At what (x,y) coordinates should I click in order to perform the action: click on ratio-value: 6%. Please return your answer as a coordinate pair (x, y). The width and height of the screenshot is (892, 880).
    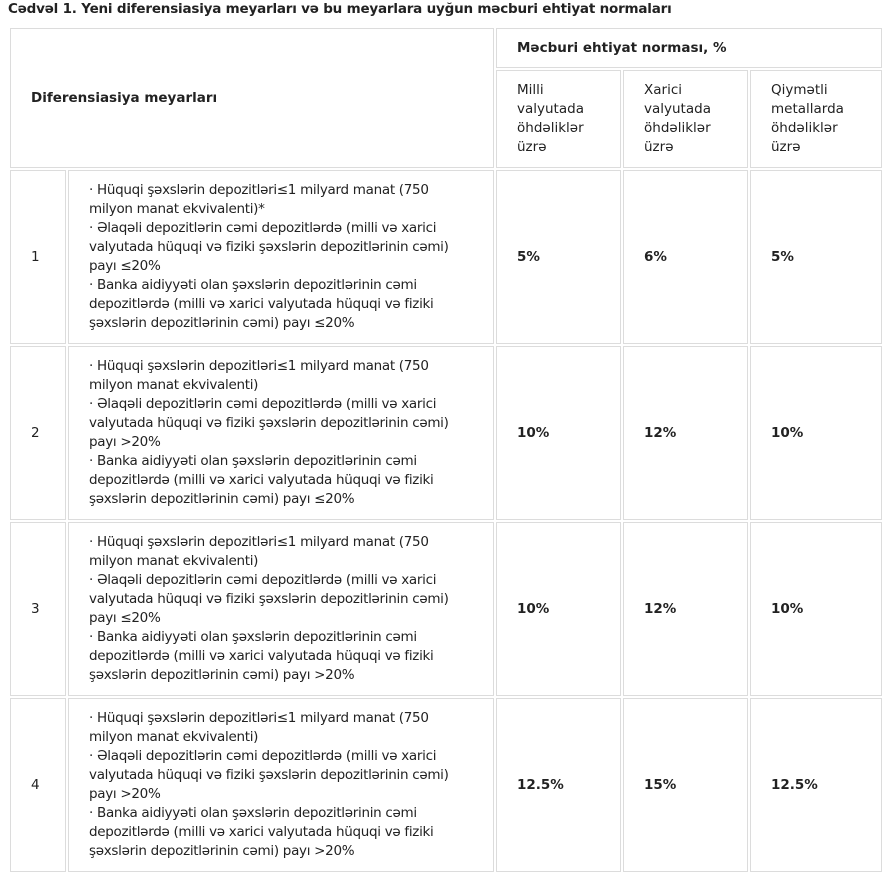
    Looking at the image, I should click on (685, 257).